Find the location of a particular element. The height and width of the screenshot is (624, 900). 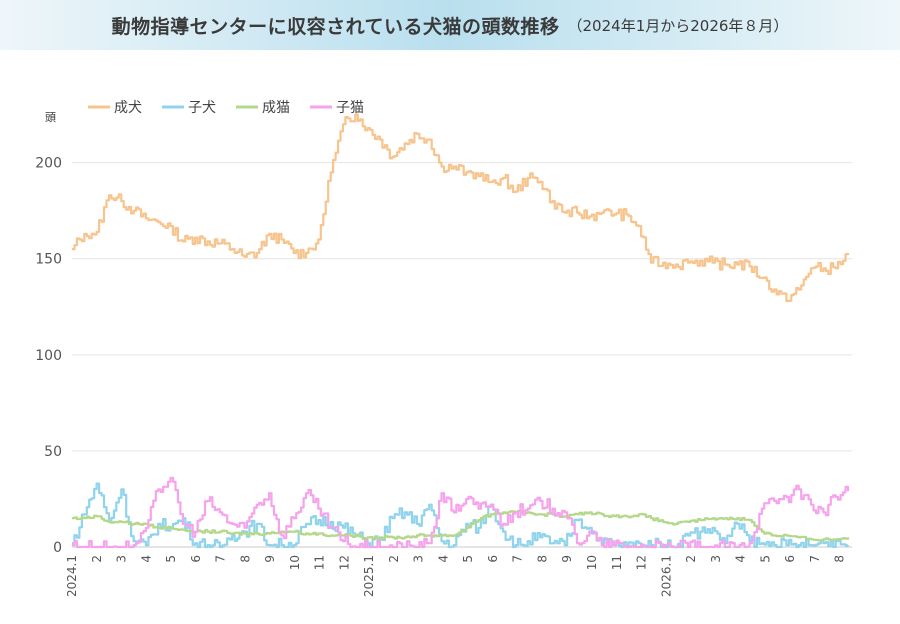

legend-label-2: 成猫 is located at coordinates (276, 108).